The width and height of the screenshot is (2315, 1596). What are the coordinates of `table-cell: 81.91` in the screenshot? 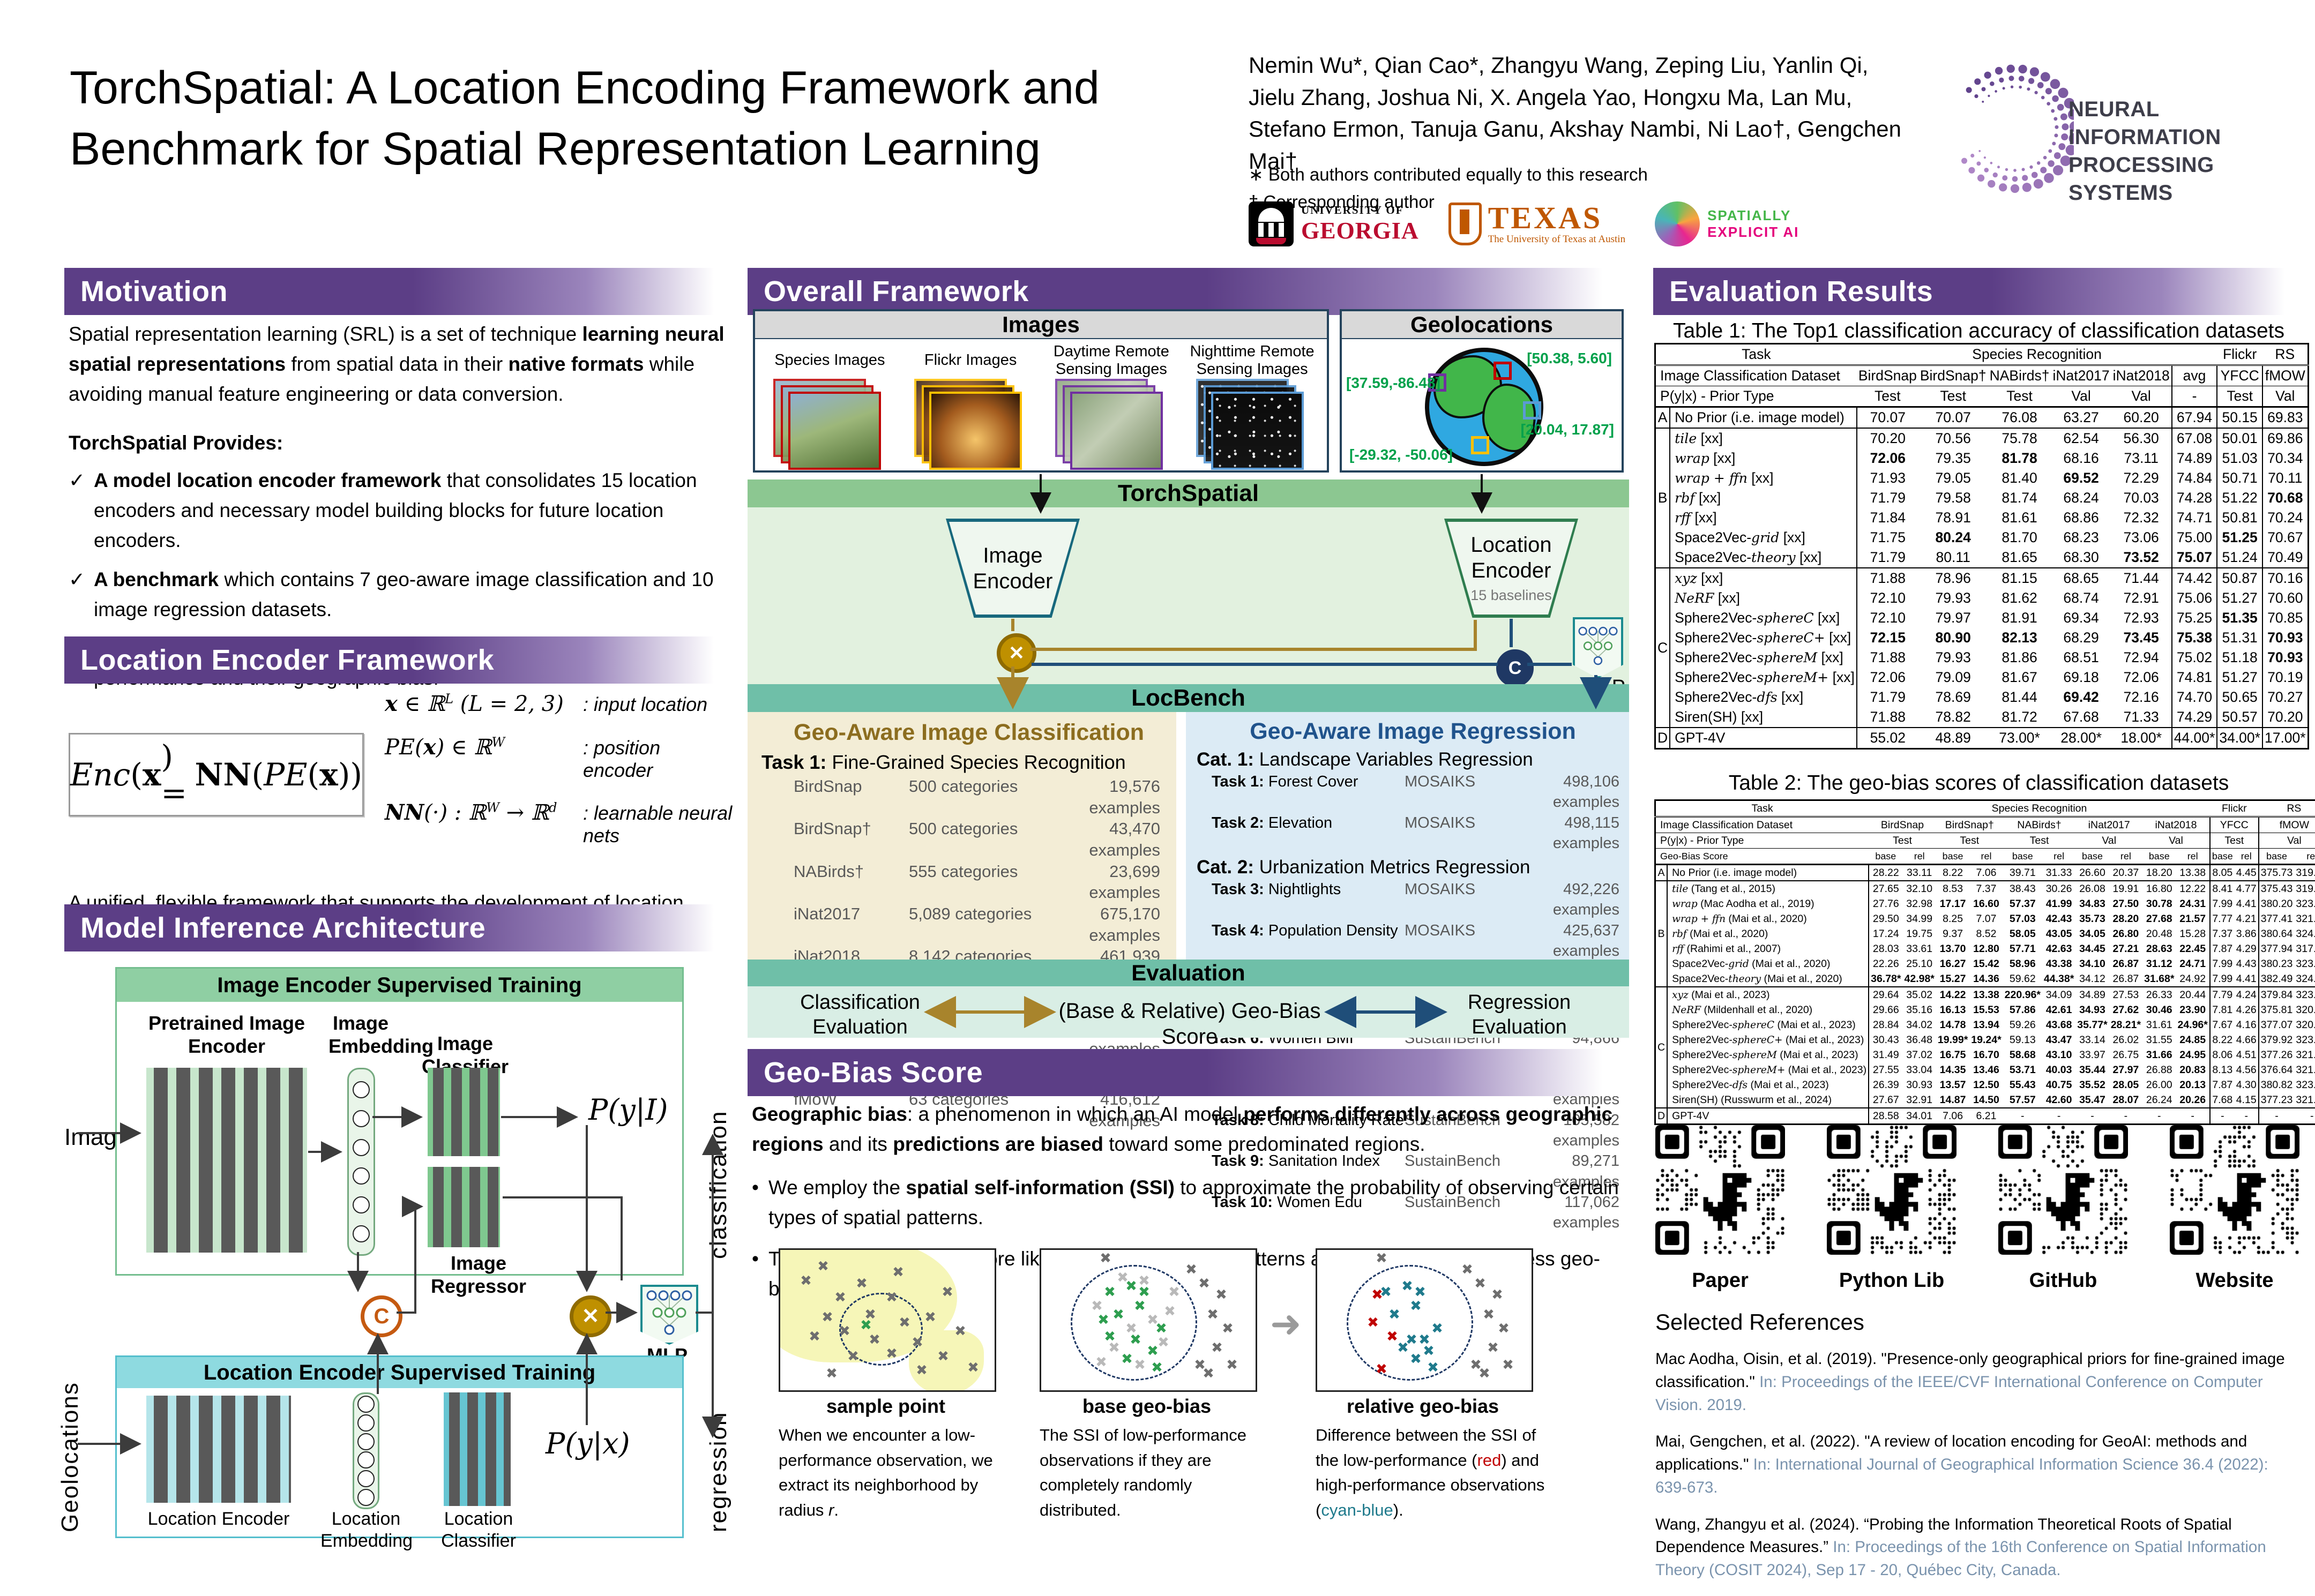 It's located at (2019, 618).